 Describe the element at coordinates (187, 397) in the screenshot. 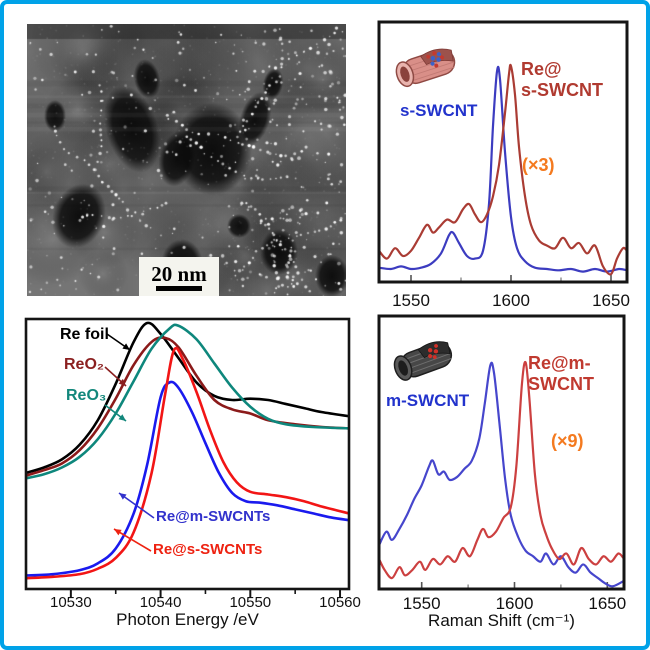

I see `series-line-re-foil` at that location.